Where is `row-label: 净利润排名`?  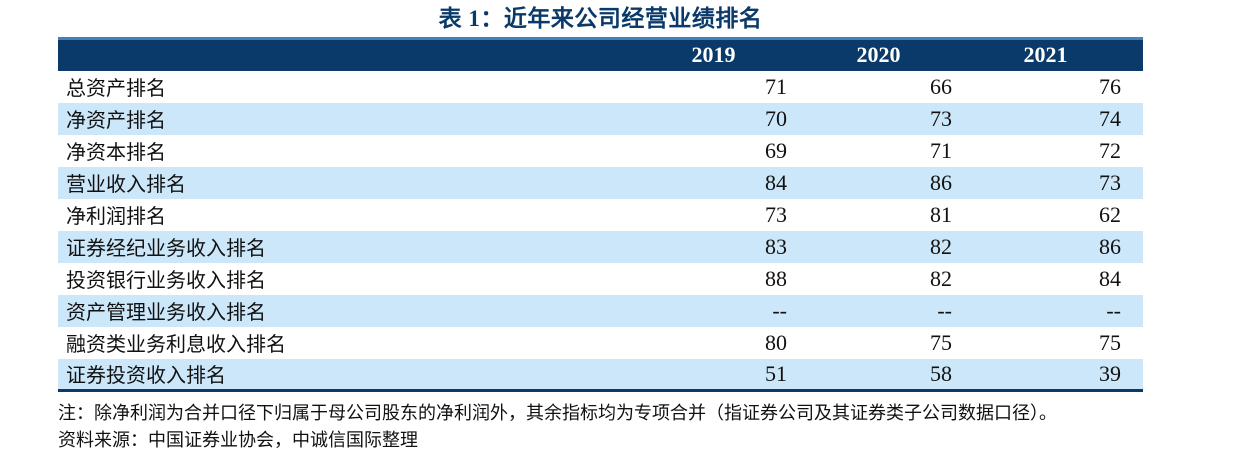 row-label: 净利润排名 is located at coordinates (116, 217).